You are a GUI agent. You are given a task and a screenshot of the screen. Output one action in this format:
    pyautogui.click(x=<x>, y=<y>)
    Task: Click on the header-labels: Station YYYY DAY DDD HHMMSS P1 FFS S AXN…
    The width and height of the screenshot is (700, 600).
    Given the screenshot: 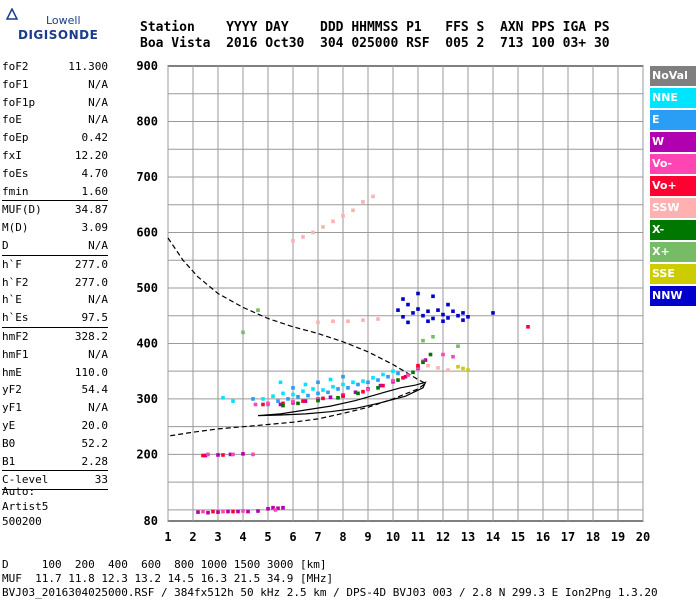 What is the action you would take?
    pyautogui.click(x=375, y=27)
    